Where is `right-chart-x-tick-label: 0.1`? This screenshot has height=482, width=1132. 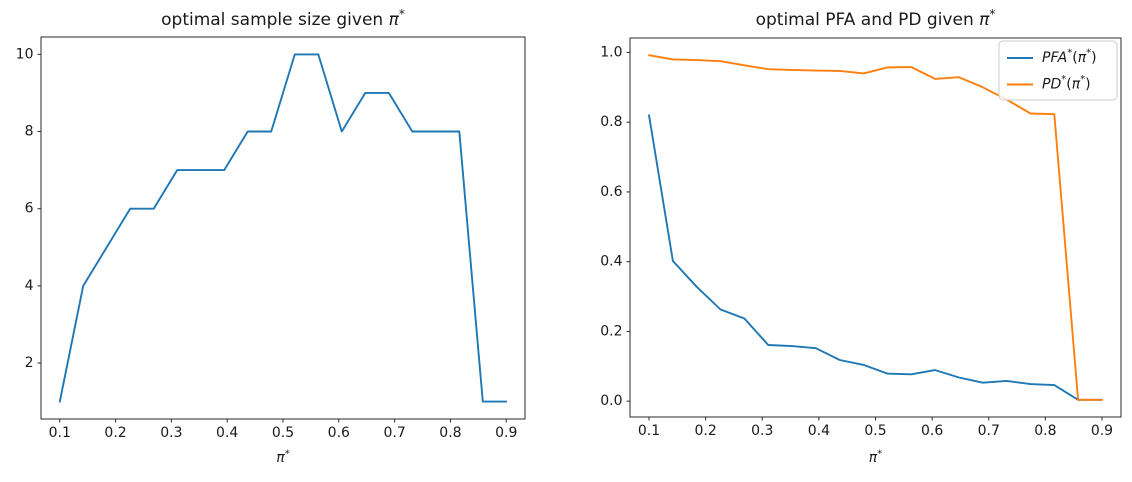
right-chart-x-tick-label: 0.1 is located at coordinates (649, 431).